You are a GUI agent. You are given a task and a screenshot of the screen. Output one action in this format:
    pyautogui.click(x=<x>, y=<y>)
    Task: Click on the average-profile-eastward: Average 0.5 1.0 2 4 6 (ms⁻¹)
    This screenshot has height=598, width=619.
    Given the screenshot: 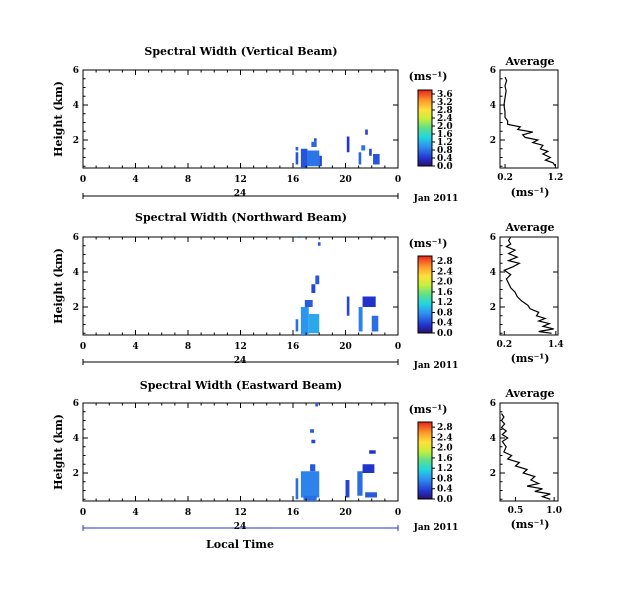 What is the action you would take?
    pyautogui.click(x=526, y=459)
    